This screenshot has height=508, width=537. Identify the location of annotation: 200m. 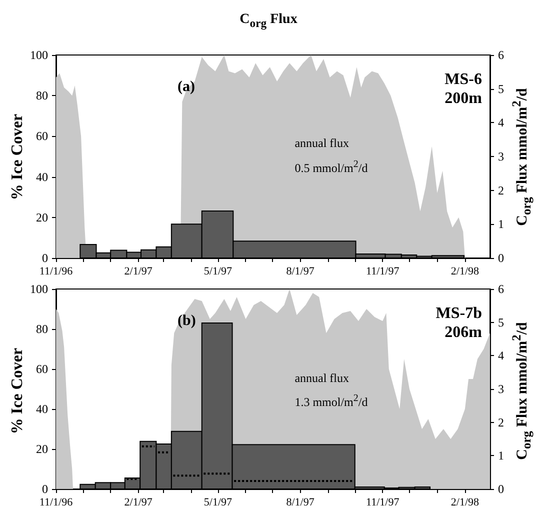
(463, 99).